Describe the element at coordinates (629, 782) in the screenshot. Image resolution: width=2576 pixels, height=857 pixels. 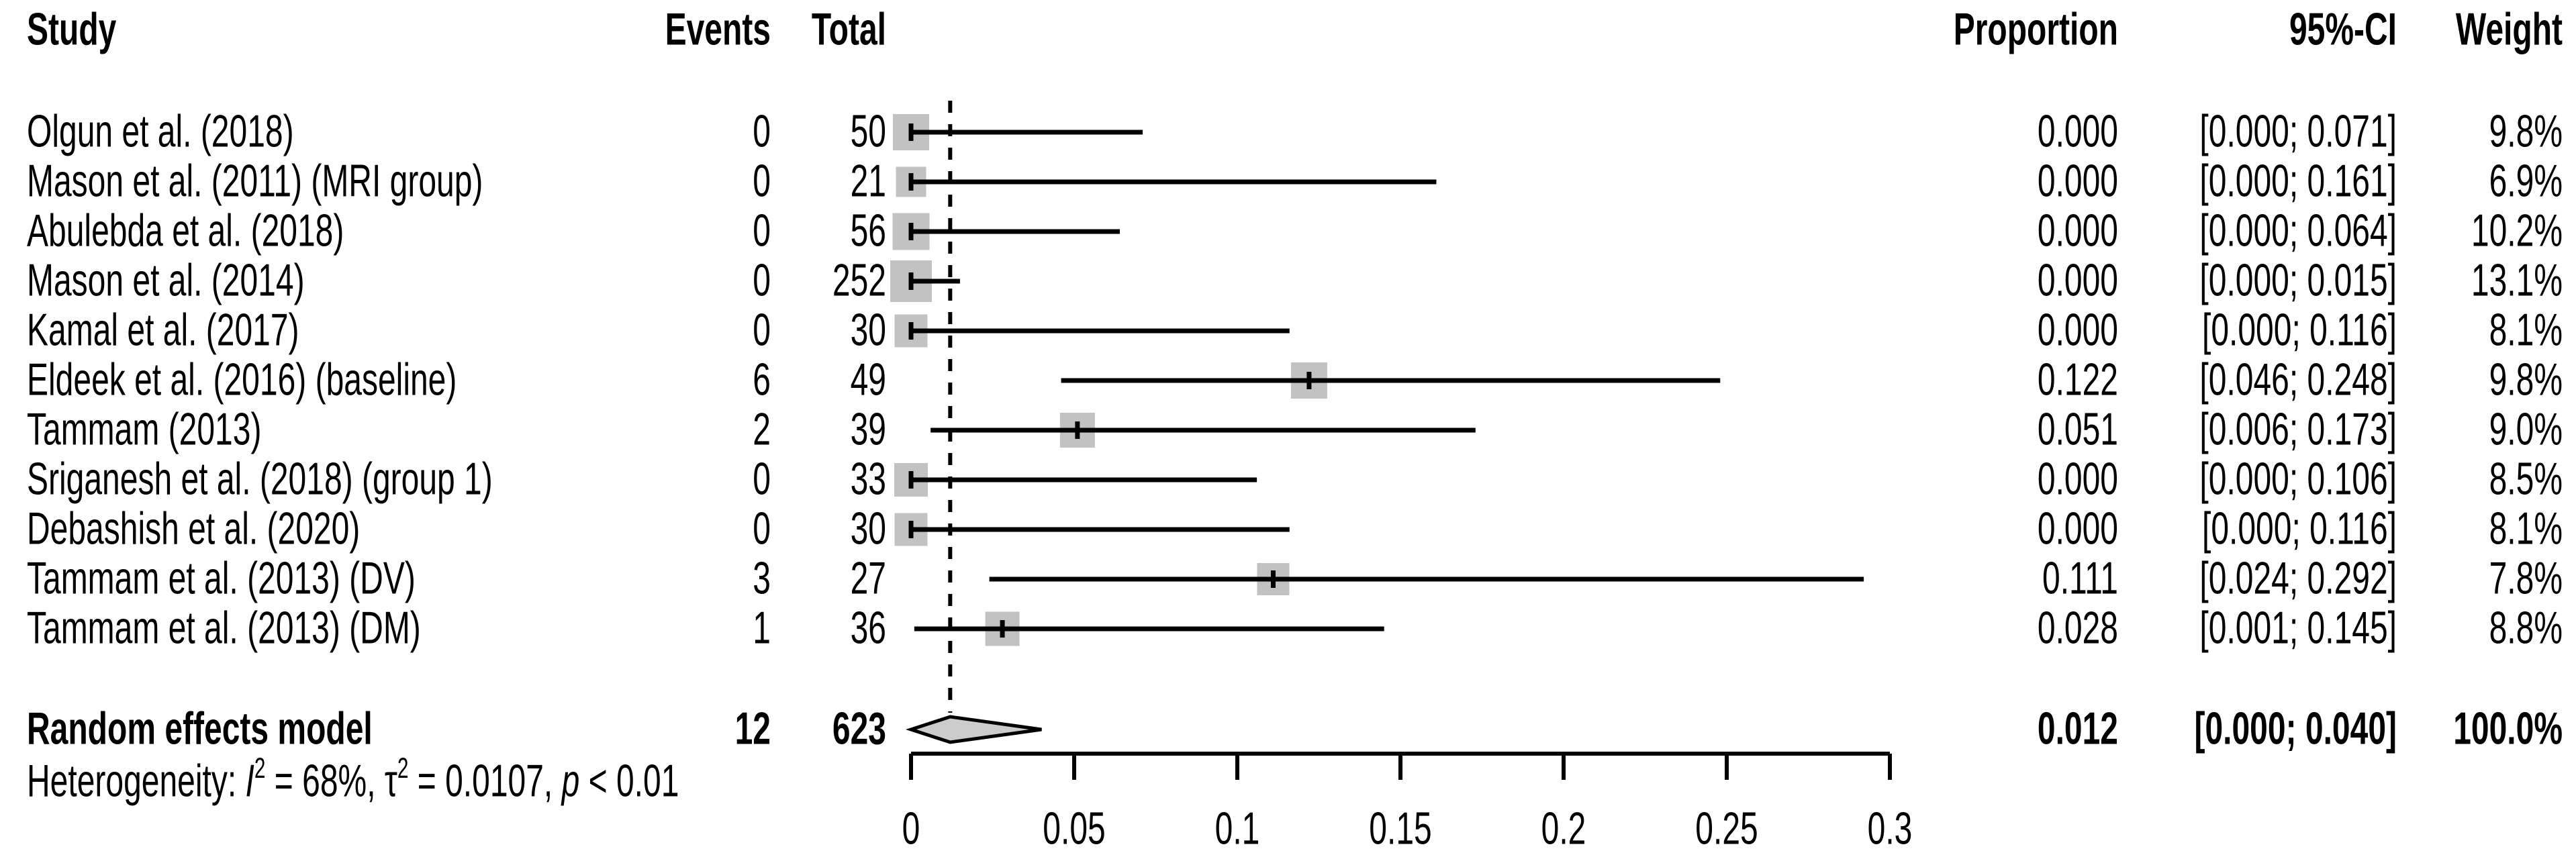
I see `heterogeneity-text-segment: < 0.01` at that location.